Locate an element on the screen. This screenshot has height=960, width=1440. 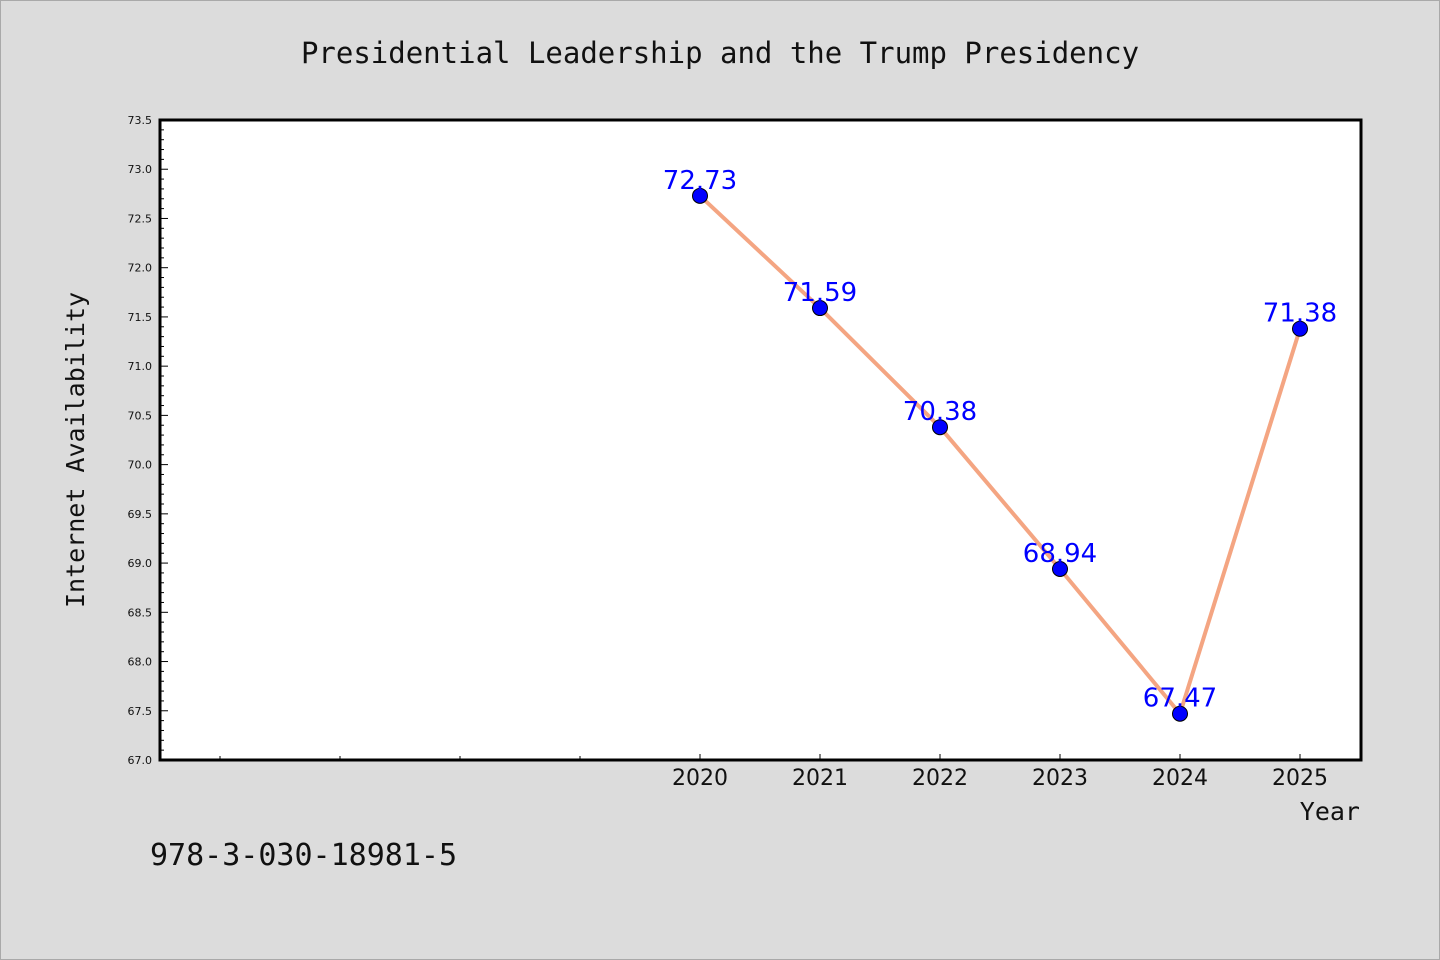
y-tick-label: 67.5 is located at coordinates (140, 711).